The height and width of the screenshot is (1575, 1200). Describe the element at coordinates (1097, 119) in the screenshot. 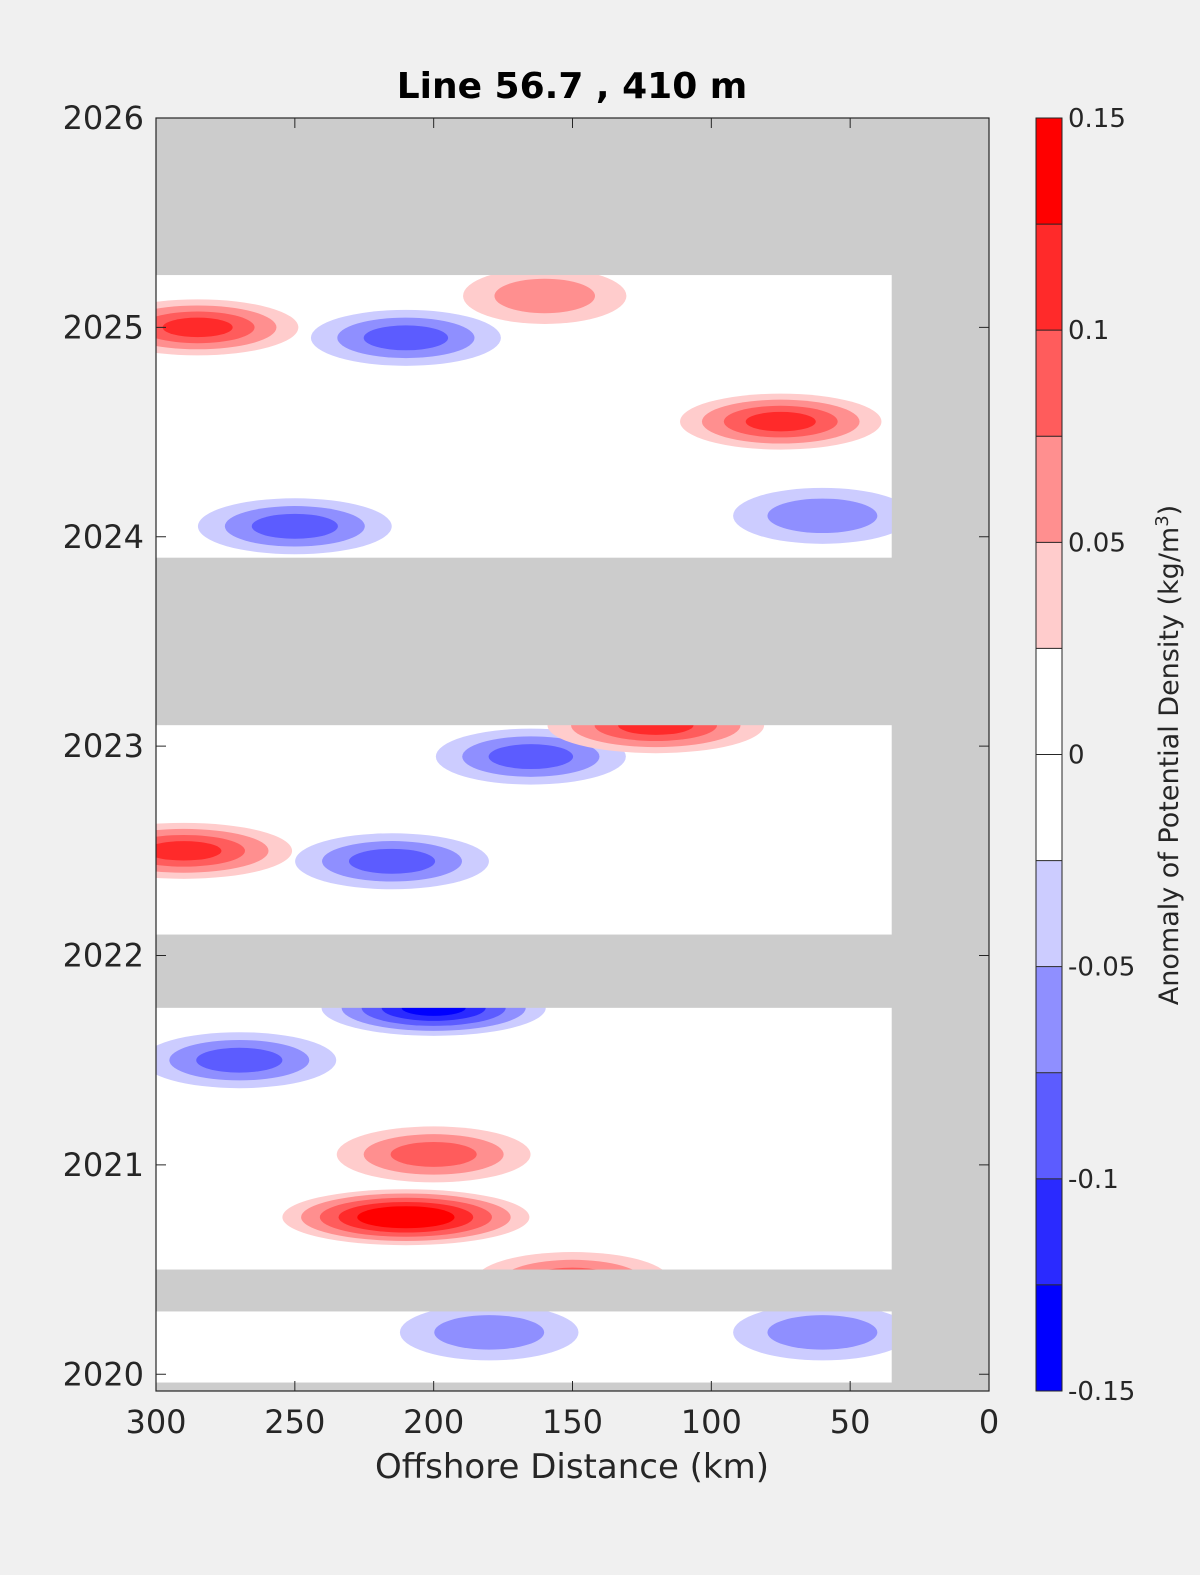

I see `colorbar-tick-label: 0.15` at that location.